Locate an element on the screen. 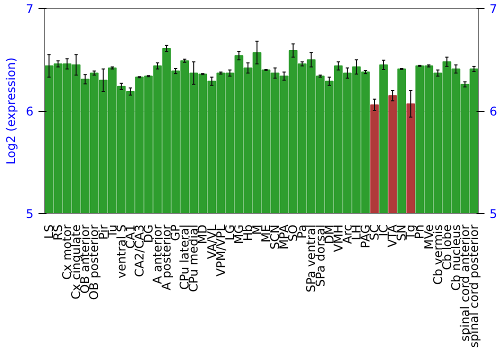 This screenshot has width=500, height=350. y-tick-label: 6 is located at coordinates (30, 111).